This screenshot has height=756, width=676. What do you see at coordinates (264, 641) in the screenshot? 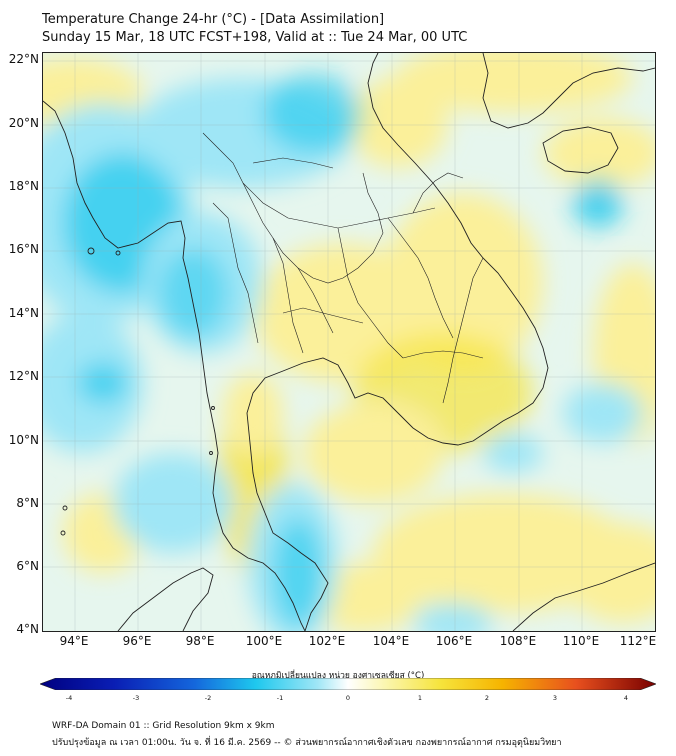
I see `lon-label: 100°E` at bounding box center [264, 641].